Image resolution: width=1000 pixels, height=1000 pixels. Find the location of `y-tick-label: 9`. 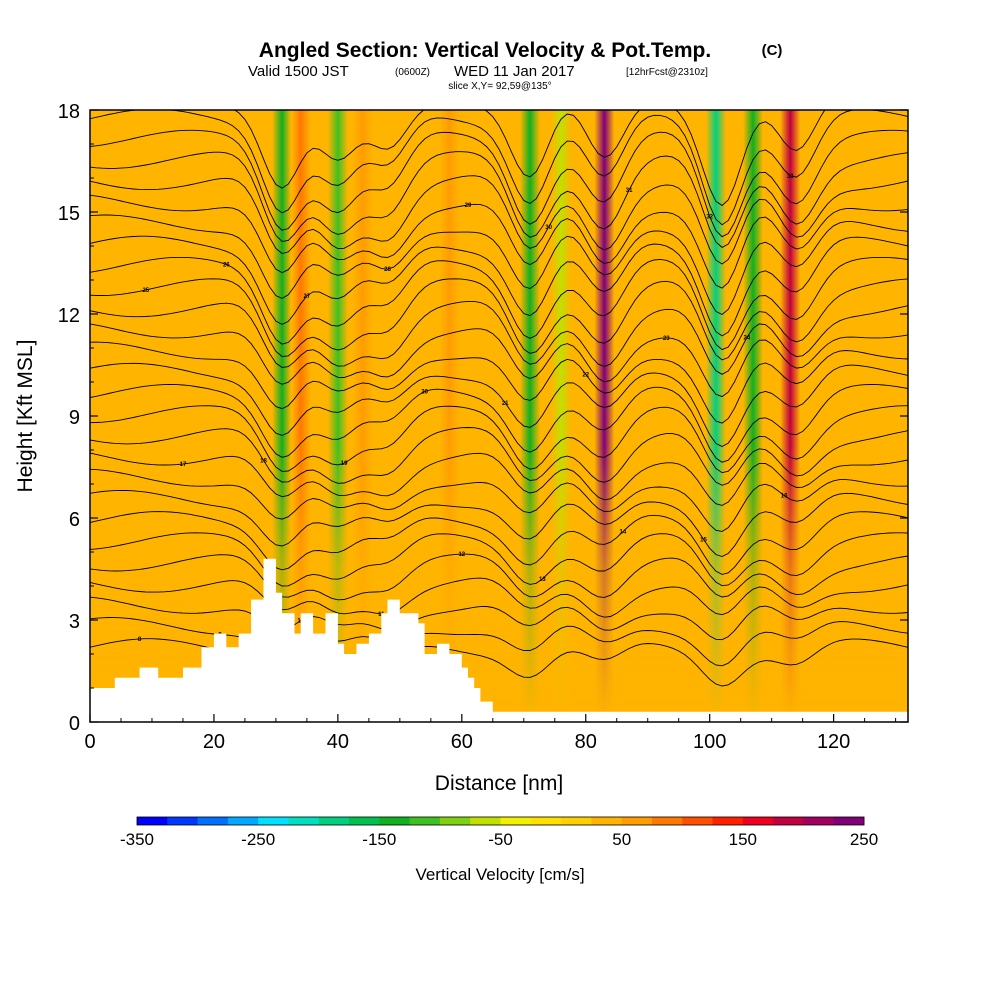

y-tick-label: 9 is located at coordinates (74, 418).